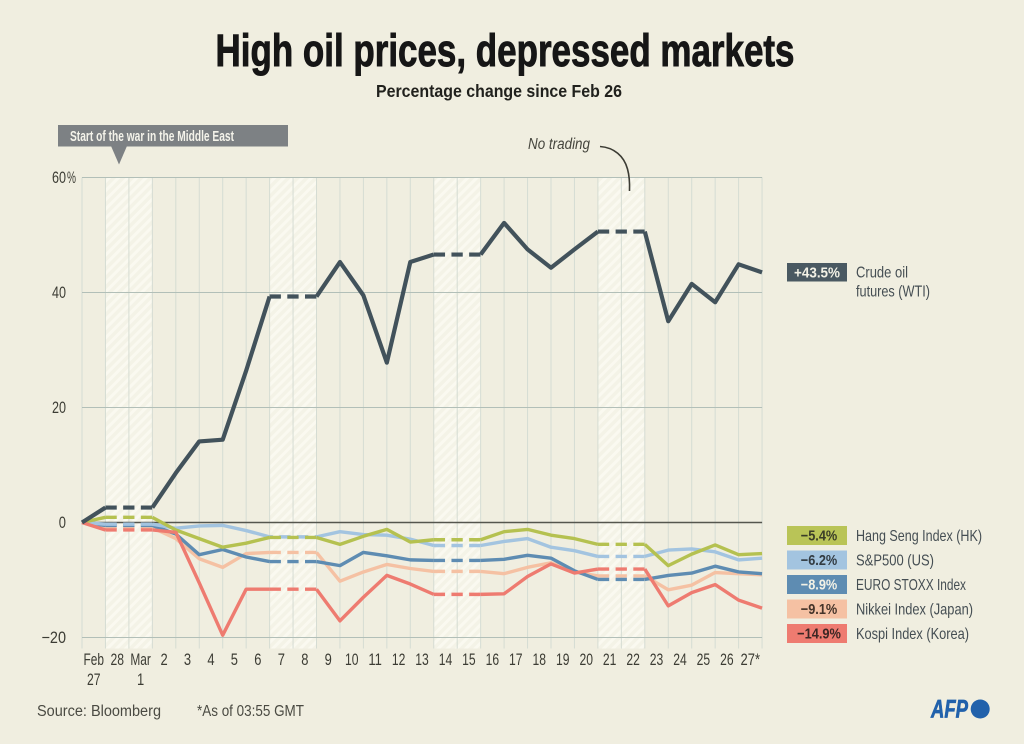 The image size is (1024, 749). What do you see at coordinates (257, 660) in the screenshot?
I see `svg-text: 6` at bounding box center [257, 660].